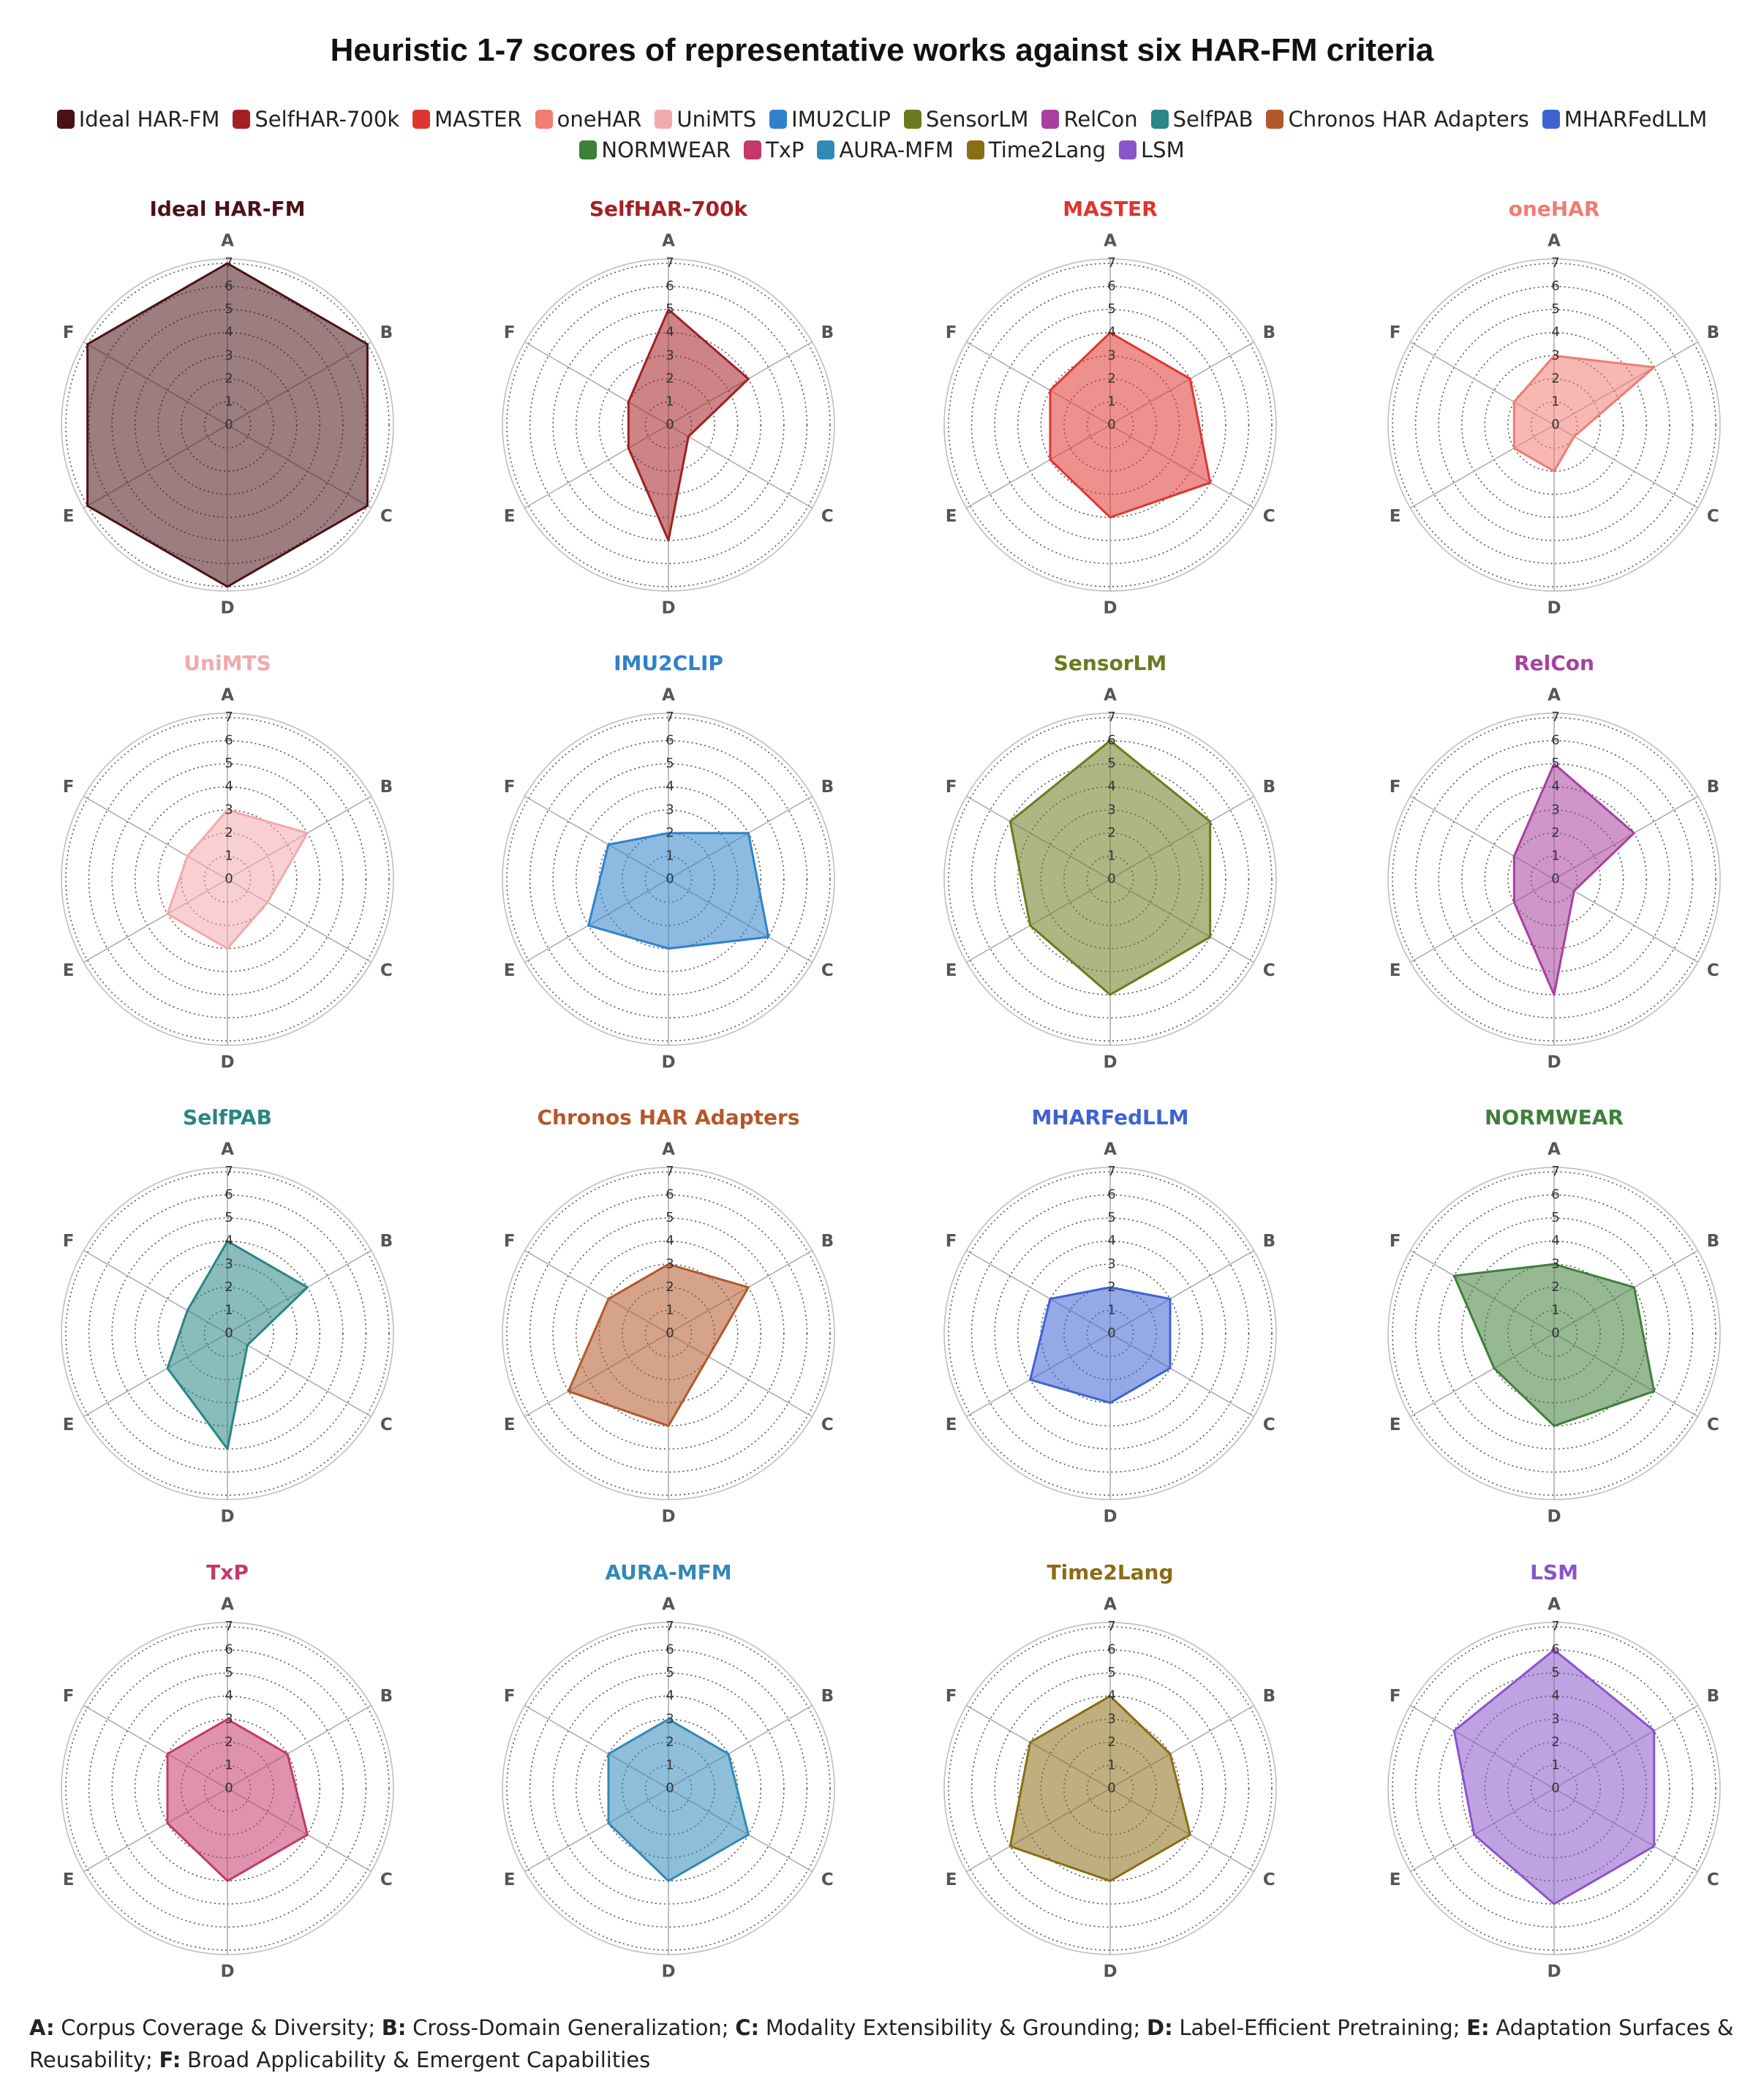 This screenshot has width=1764, height=2095. Describe the element at coordinates (227, 425) in the screenshot. I see `radar-area` at that location.